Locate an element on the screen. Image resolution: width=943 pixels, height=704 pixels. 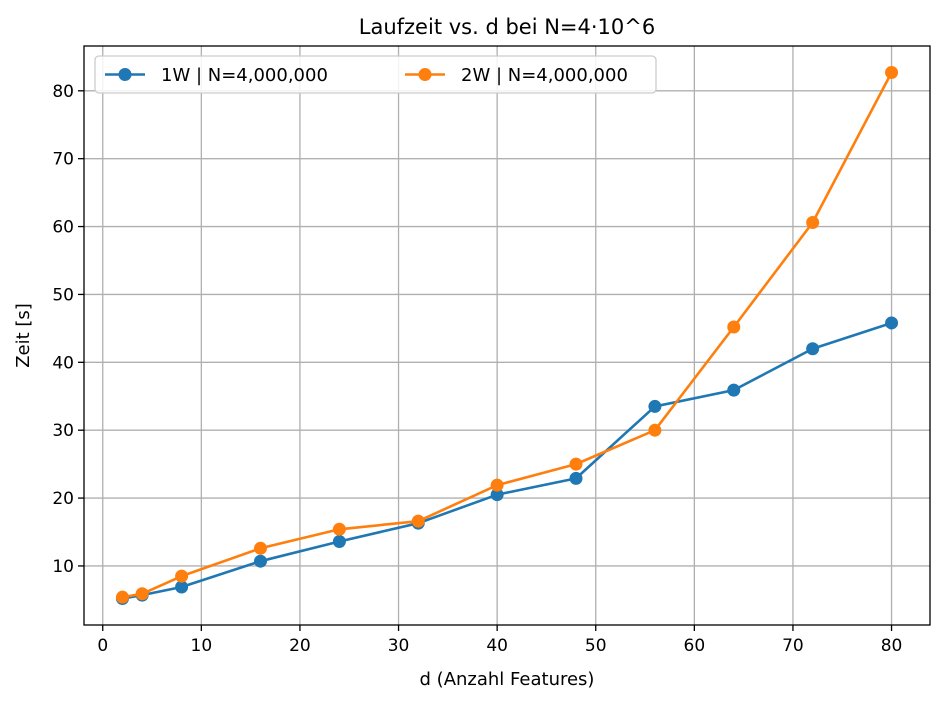
x-tick-label: 30 is located at coordinates (399, 646).